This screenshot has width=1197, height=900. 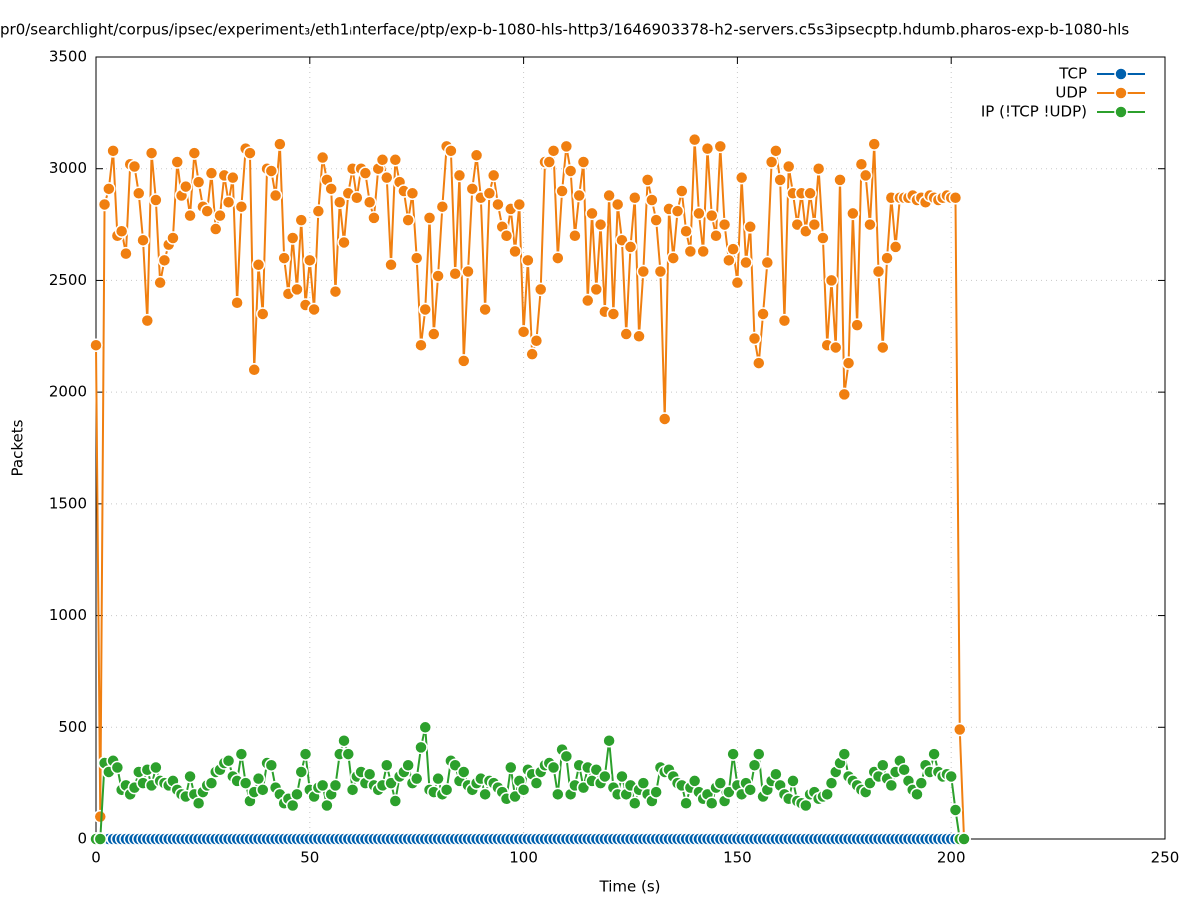 I want to click on legend-marker, so click(x=1121, y=112).